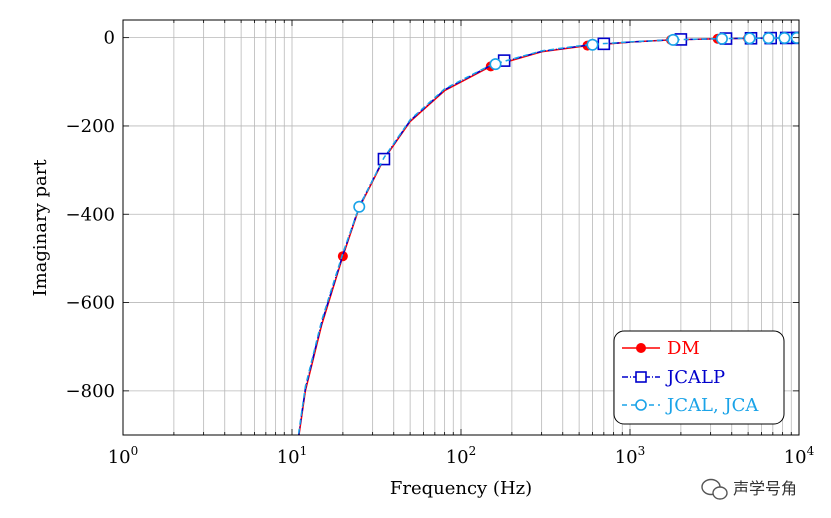 Image resolution: width=831 pixels, height=518 pixels. What do you see at coordinates (811, 451) in the screenshot?
I see `x-tick-exponent: 4` at bounding box center [811, 451].